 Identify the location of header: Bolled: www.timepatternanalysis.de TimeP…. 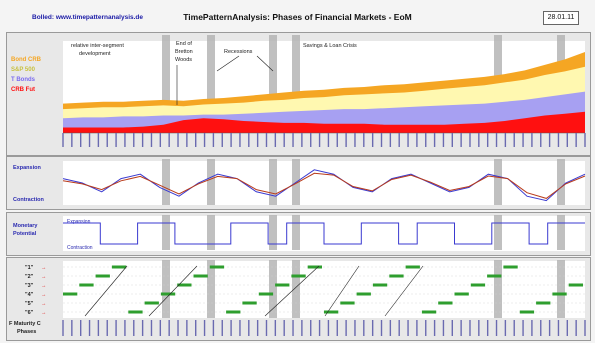
(297, 19).